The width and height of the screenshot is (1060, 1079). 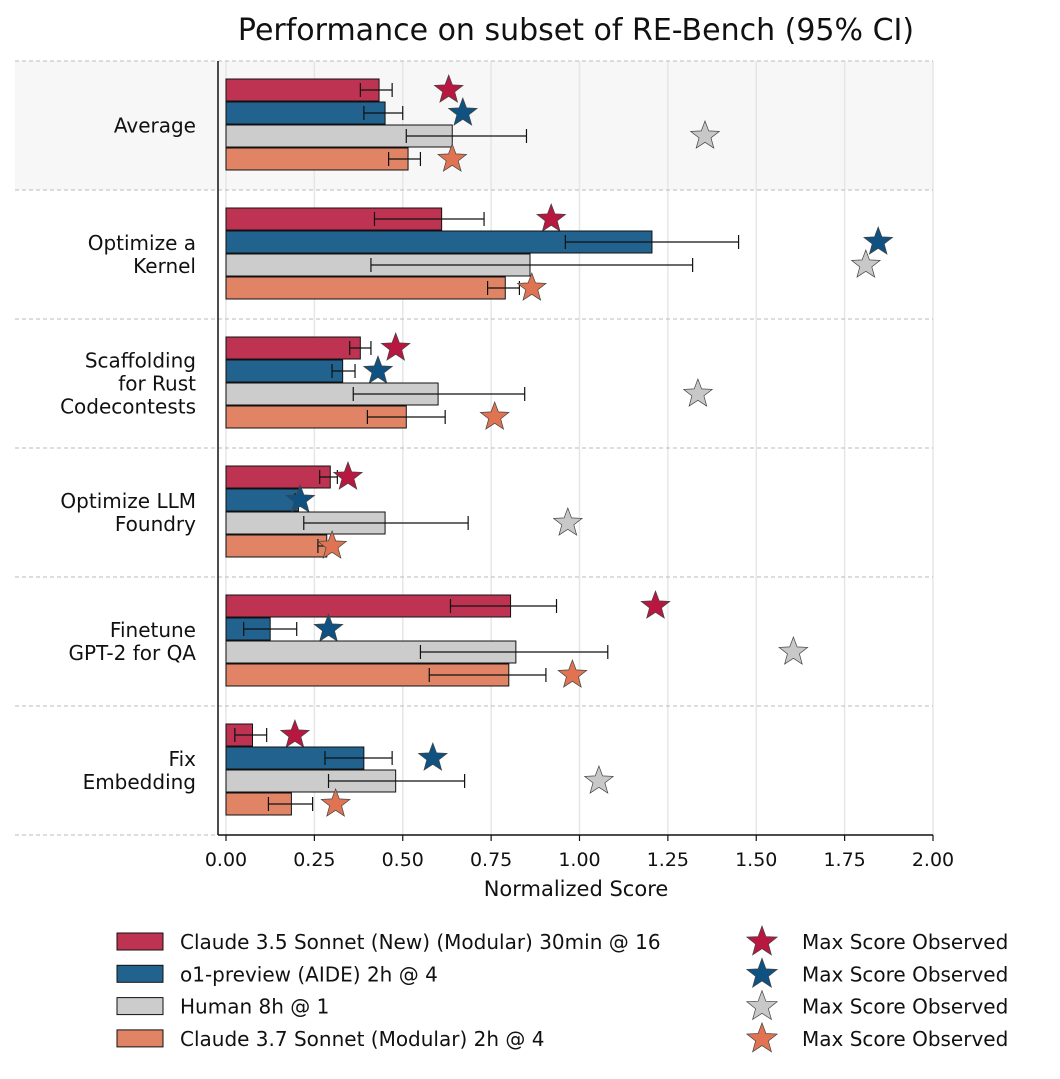 I want to click on category-label: Optimize LLM Foundry, so click(x=128, y=512).